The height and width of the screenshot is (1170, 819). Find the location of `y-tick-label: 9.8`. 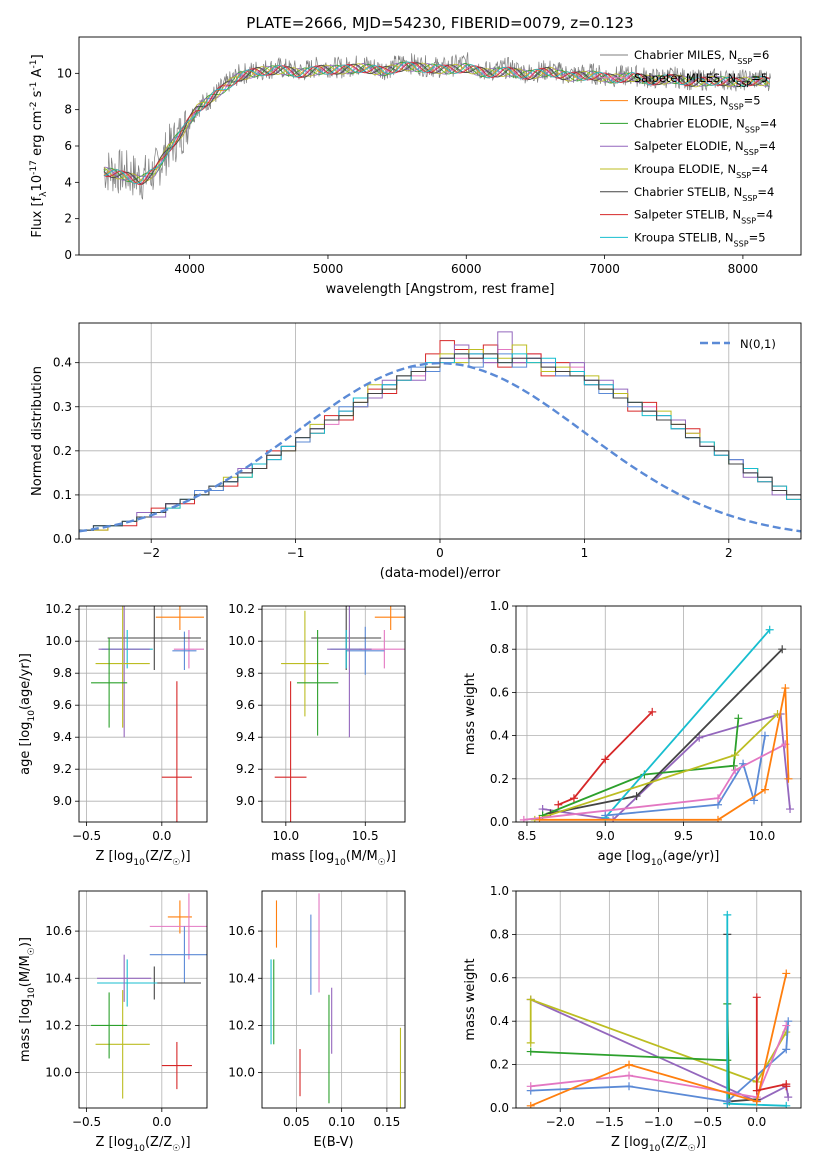

y-tick-label: 9.8 is located at coordinates (62, 673).